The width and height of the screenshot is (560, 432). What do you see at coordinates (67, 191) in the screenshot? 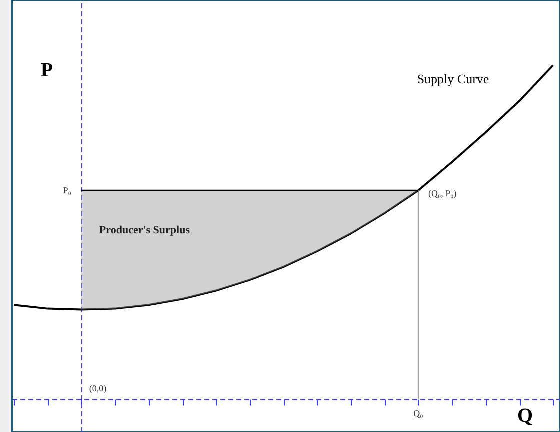
I see `annotation: P₀` at bounding box center [67, 191].